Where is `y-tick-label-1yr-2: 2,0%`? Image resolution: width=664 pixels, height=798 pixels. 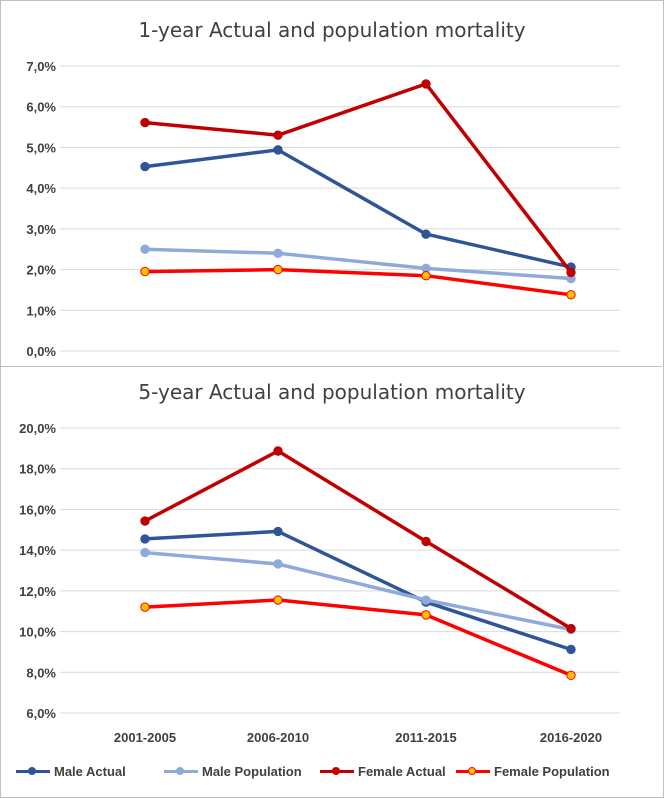 y-tick-label-1yr-2: 2,0% is located at coordinates (41, 270).